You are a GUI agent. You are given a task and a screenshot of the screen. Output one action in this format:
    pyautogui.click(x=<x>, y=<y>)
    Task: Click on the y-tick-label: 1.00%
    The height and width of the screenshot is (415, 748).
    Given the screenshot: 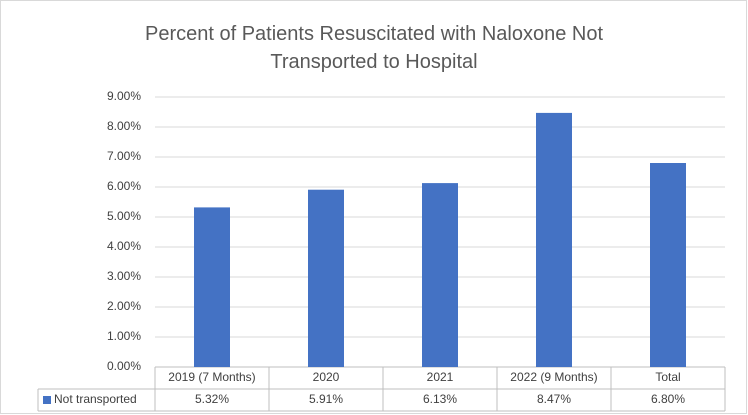 What is the action you would take?
    pyautogui.click(x=124, y=336)
    